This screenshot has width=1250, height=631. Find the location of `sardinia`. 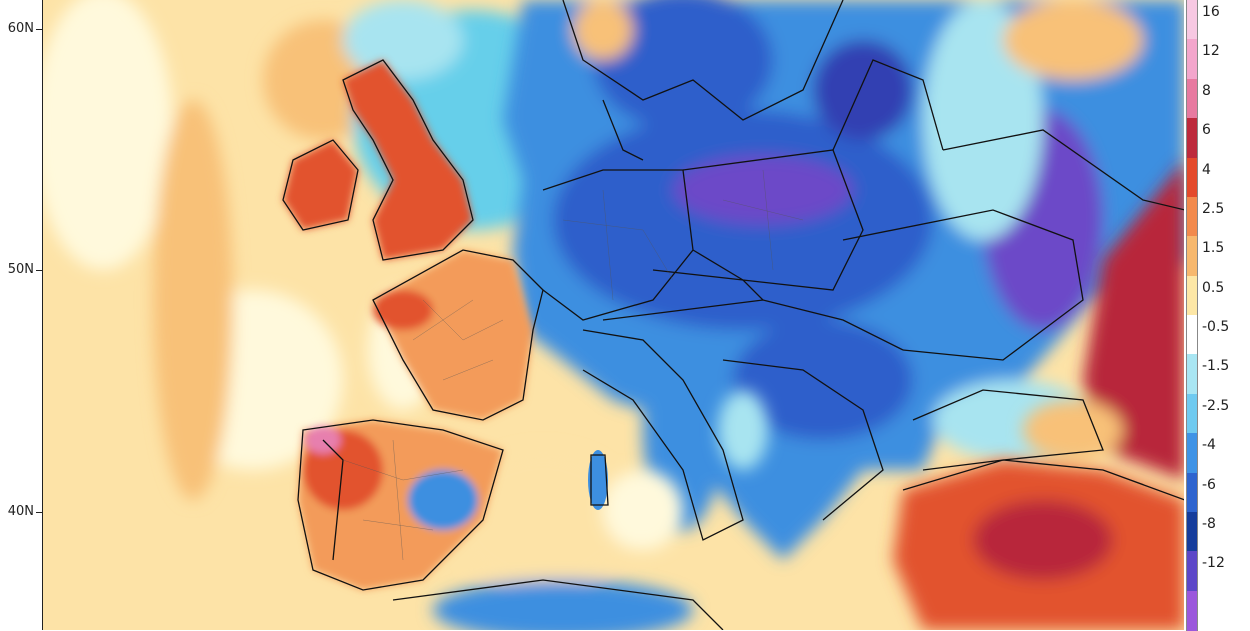

sardinia is located at coordinates (598, 480).